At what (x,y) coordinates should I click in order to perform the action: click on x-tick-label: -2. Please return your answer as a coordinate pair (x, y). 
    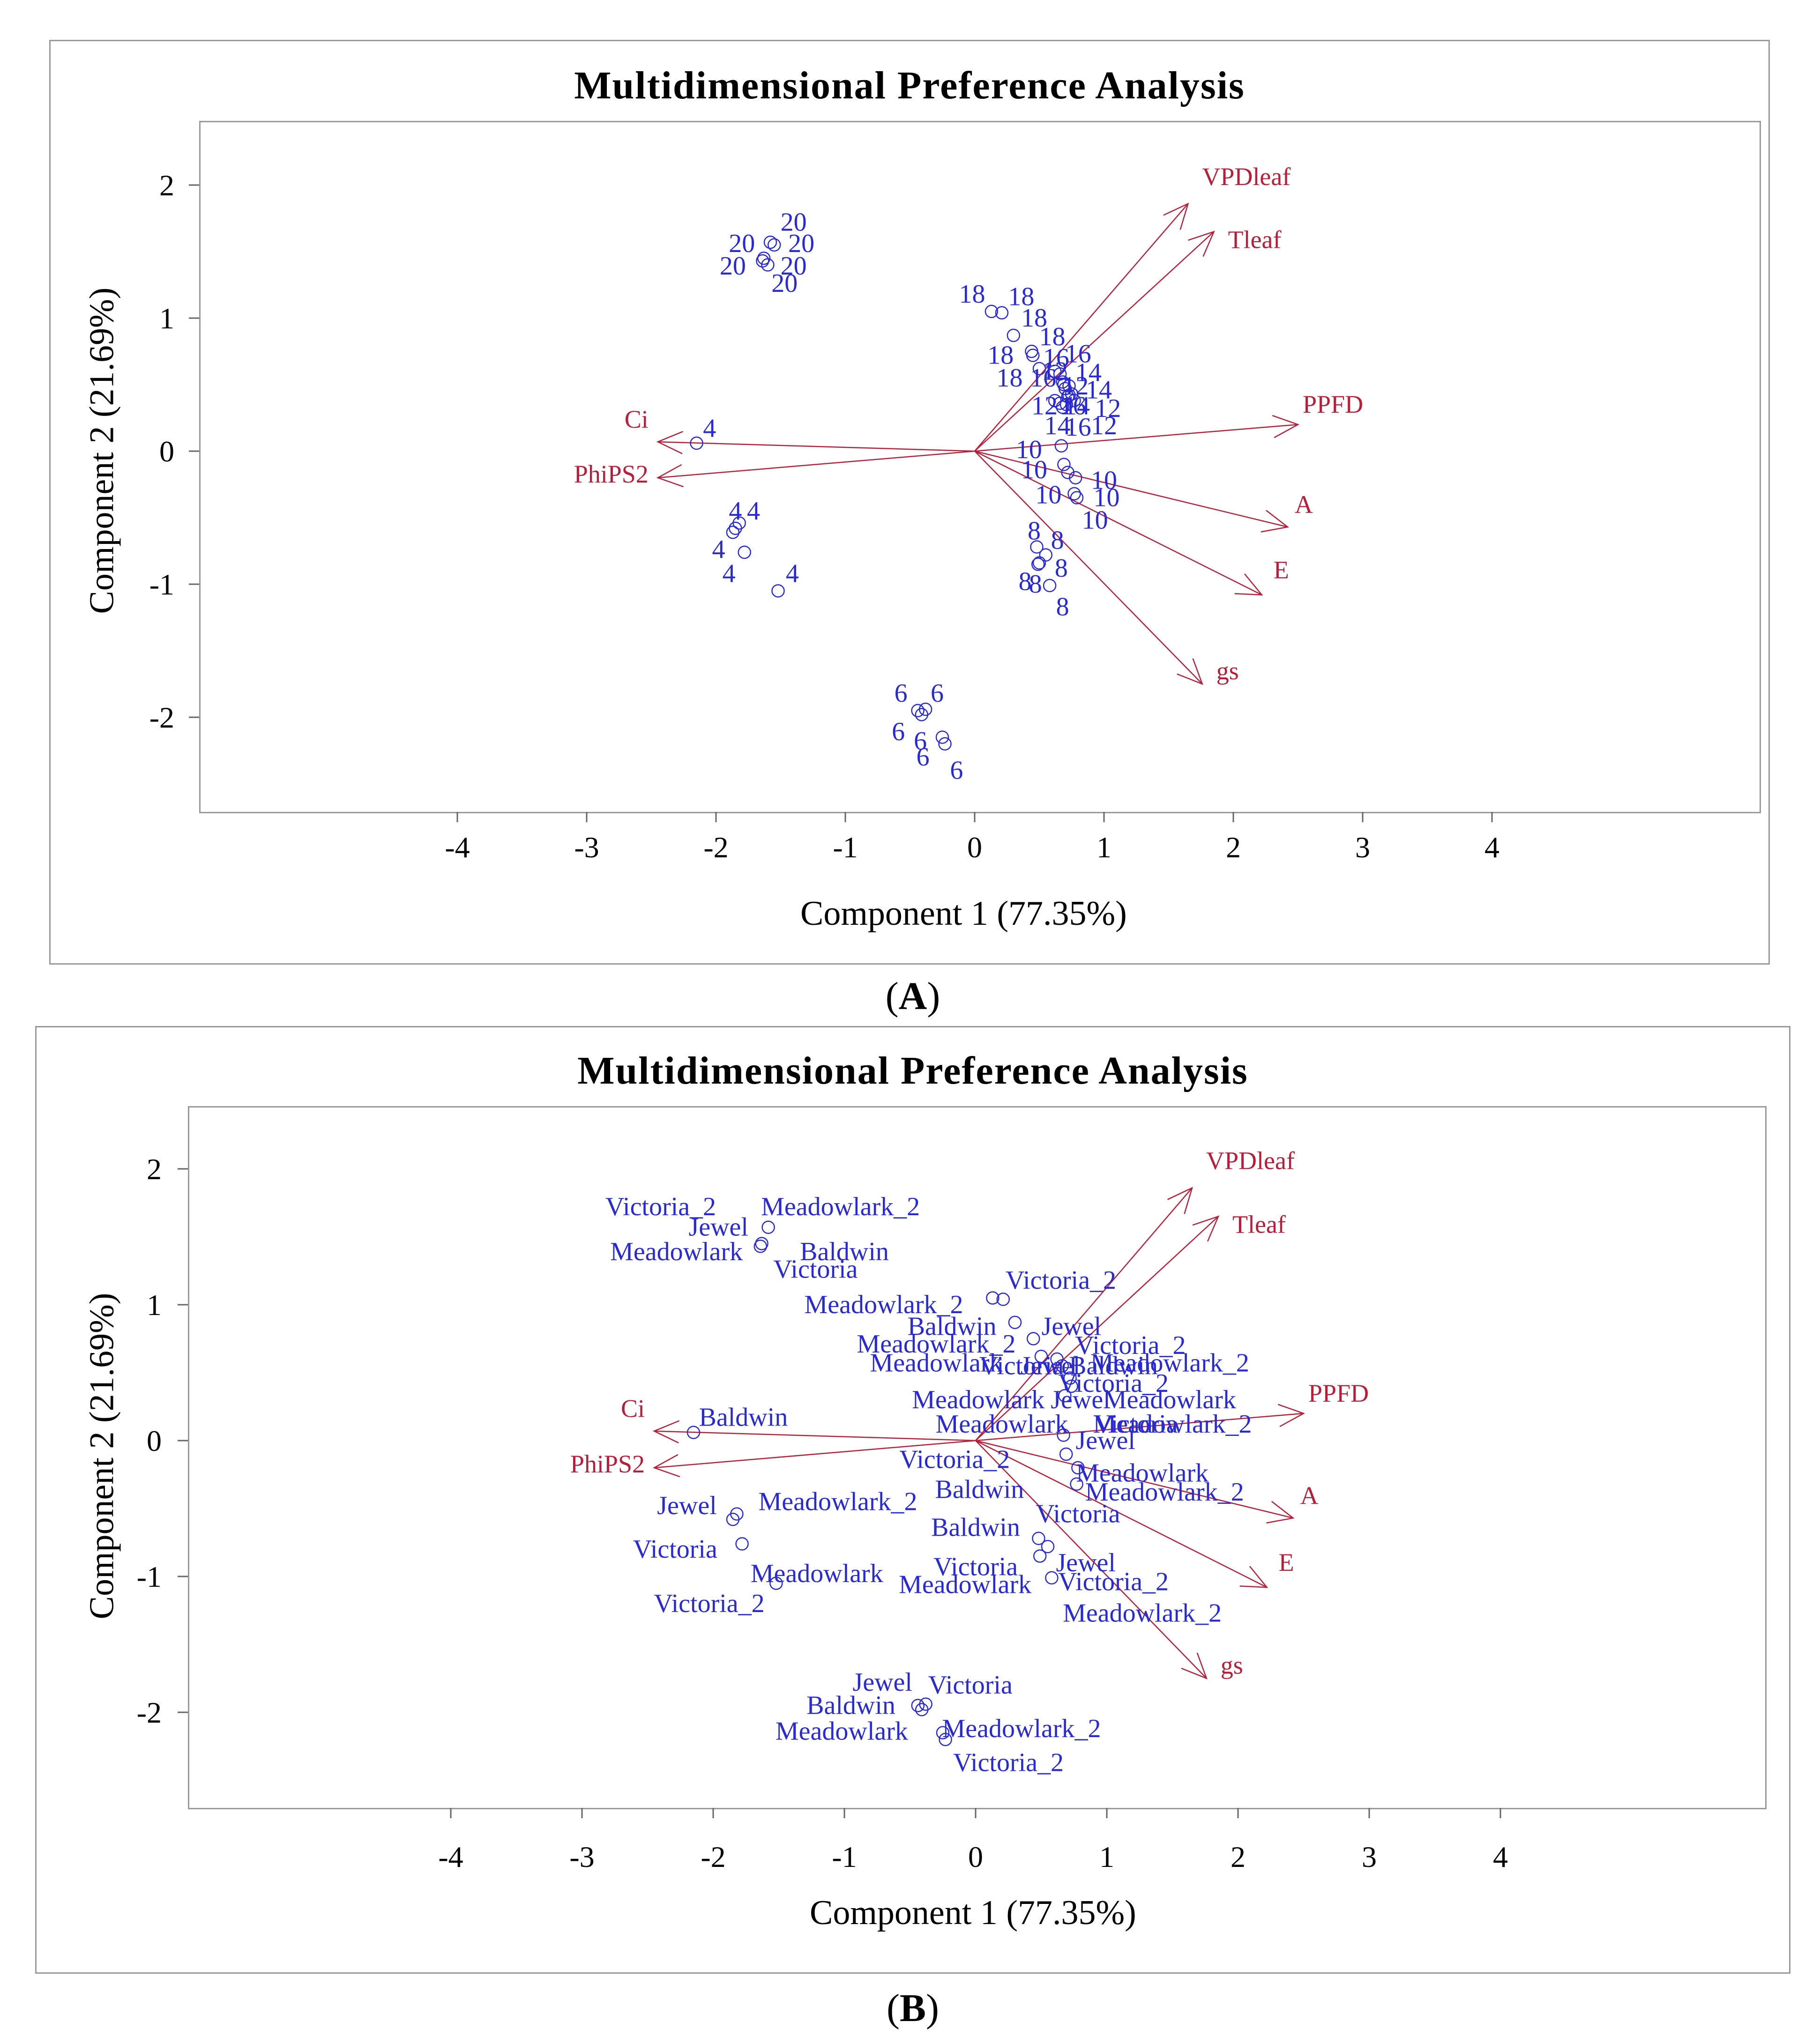
    Looking at the image, I should click on (715, 848).